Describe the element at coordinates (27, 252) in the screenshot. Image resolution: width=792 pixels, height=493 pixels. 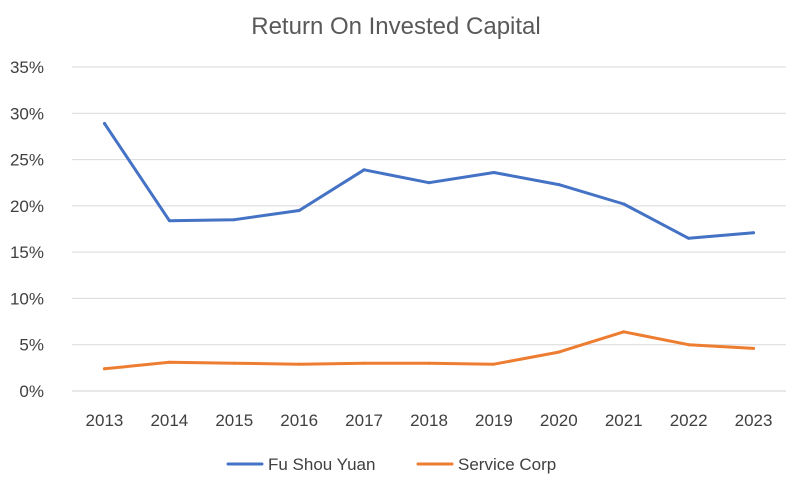
I see `y-tick-label: 15%` at that location.